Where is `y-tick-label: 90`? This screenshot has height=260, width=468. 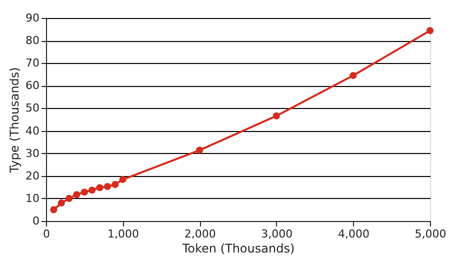 y-tick-label: 90 is located at coordinates (33, 18).